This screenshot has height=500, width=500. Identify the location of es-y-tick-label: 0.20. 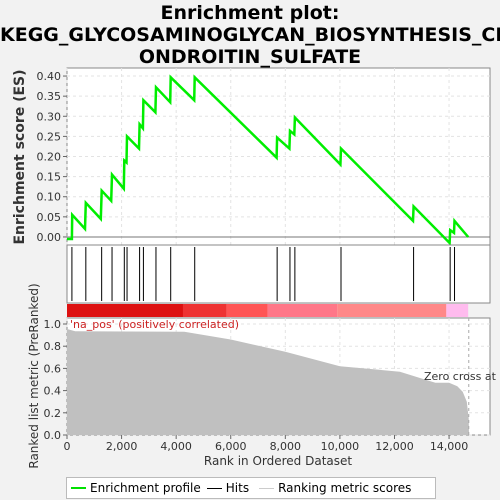
(49, 157).